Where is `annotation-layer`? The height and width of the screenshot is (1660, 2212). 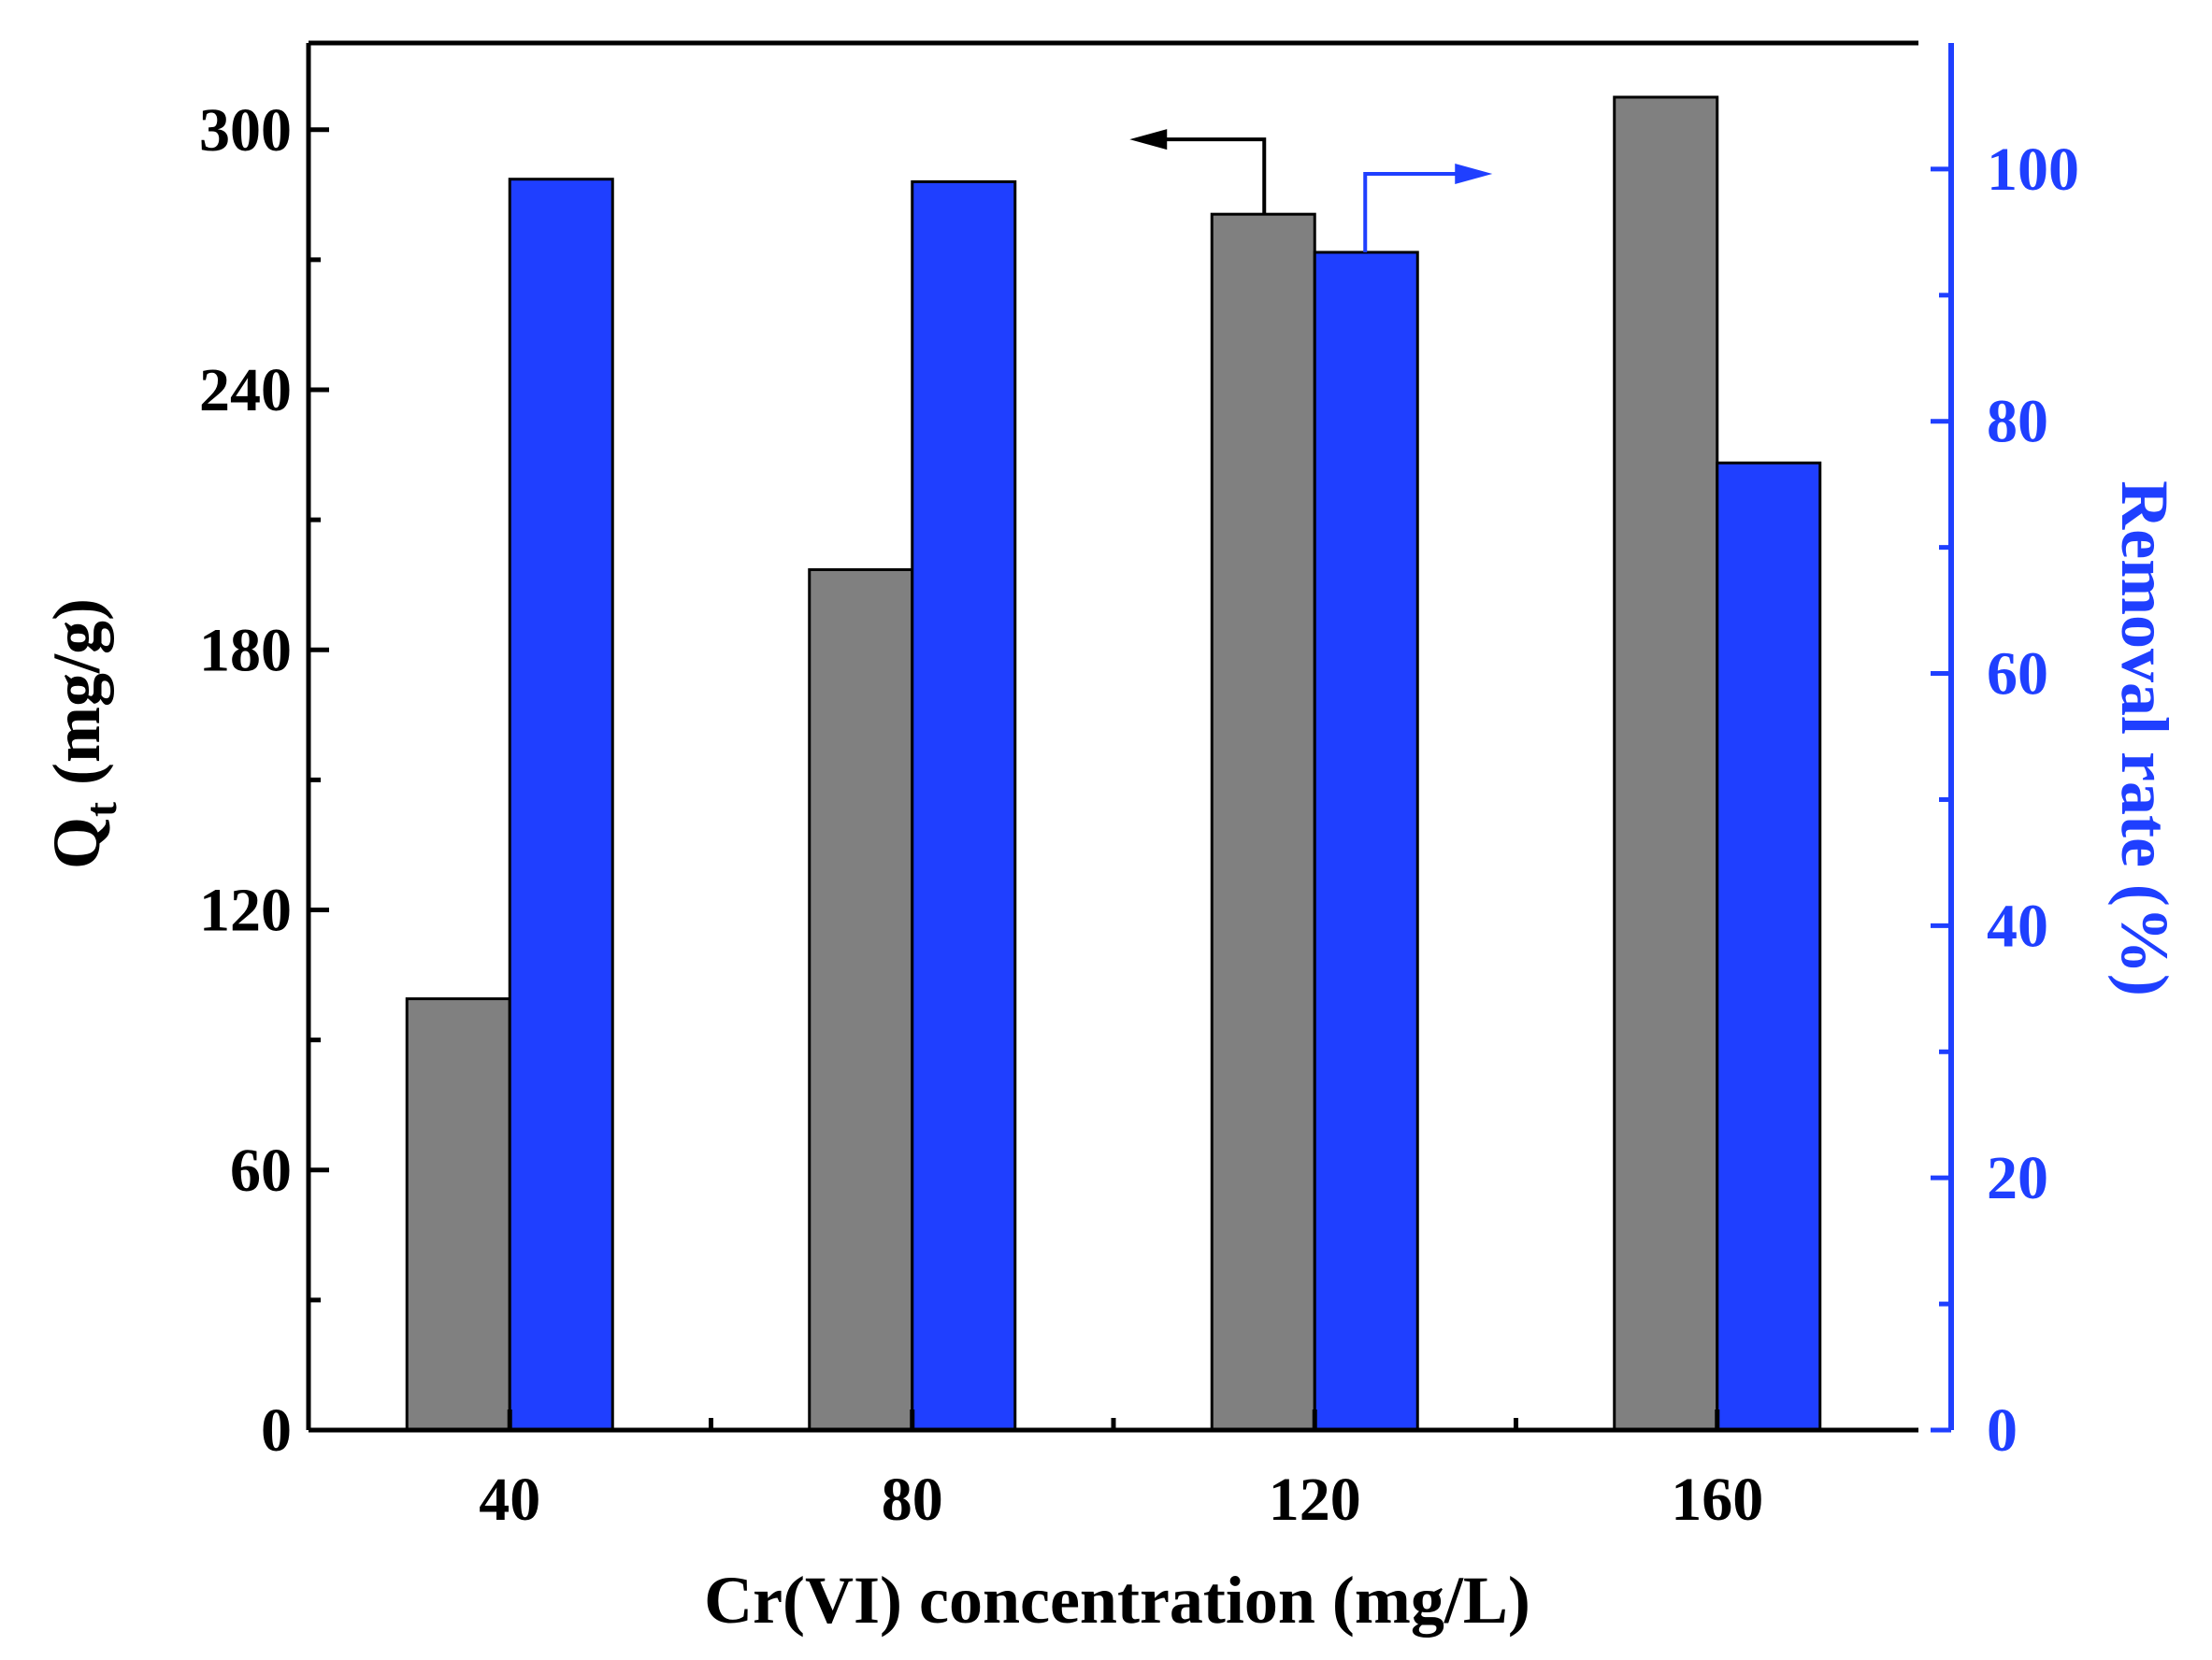
annotation-layer is located at coordinates (1311, 190).